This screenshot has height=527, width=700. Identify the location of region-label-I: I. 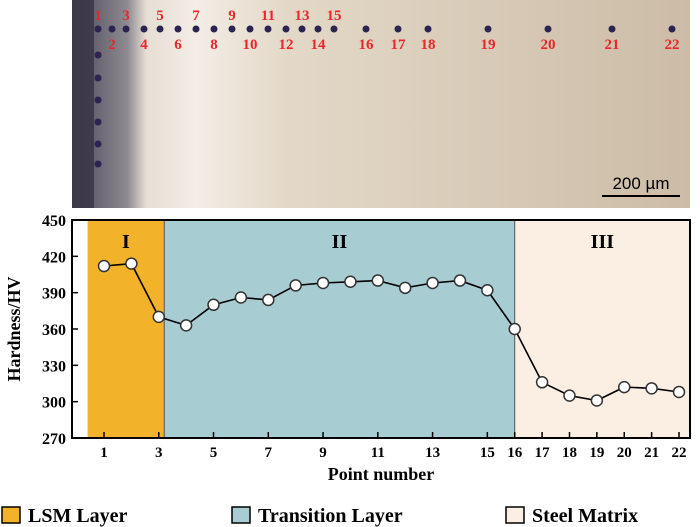
(126, 242).